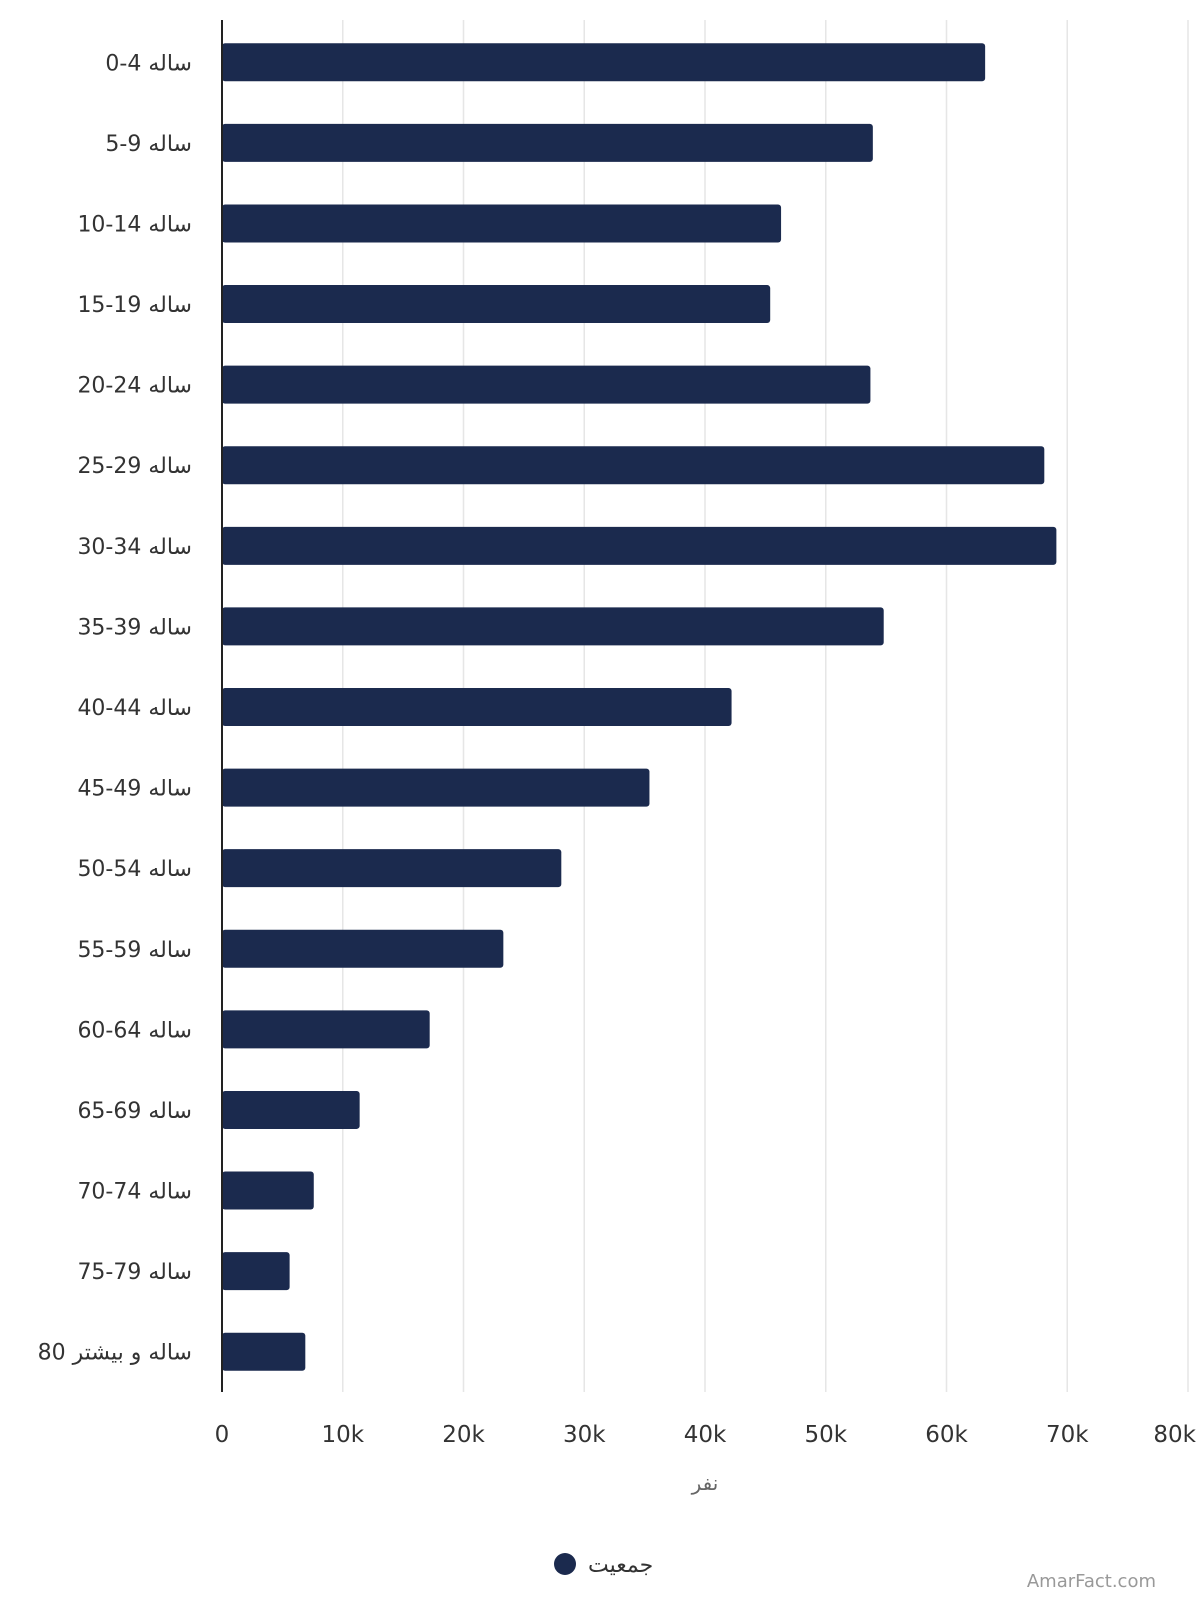 The width and height of the screenshot is (1200, 1600). Describe the element at coordinates (620, 1565) in the screenshot. I see `legend-label: جمعیت` at that location.